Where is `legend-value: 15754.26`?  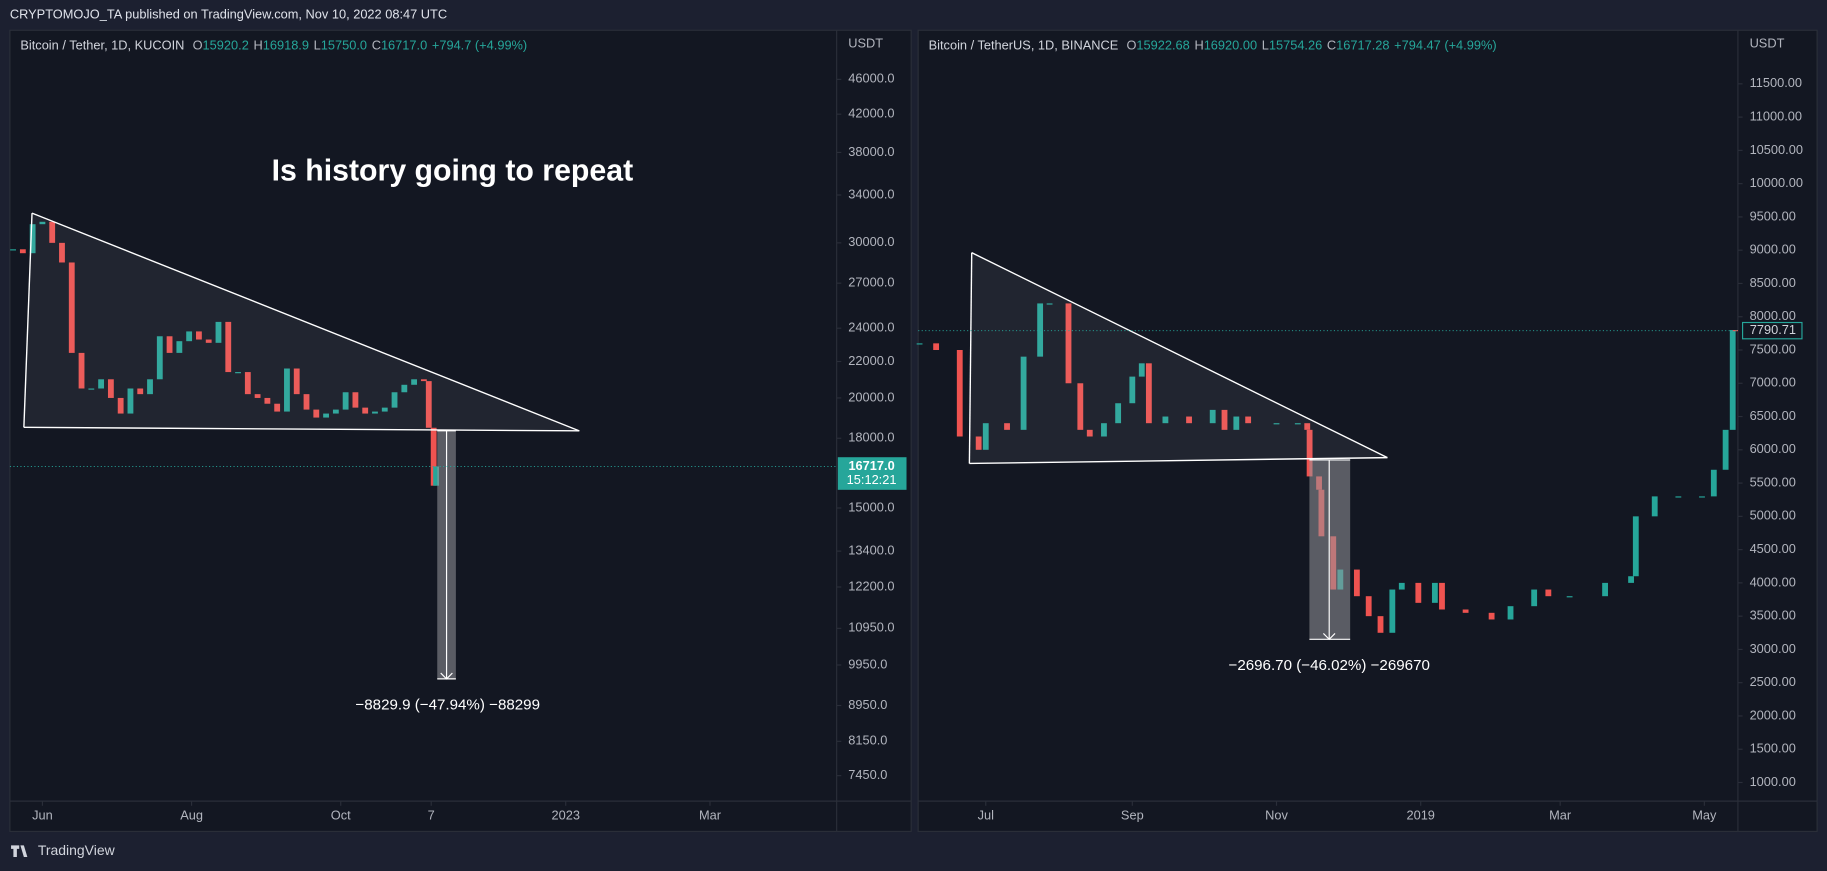 legend-value: 15754.26 is located at coordinates (1295, 45).